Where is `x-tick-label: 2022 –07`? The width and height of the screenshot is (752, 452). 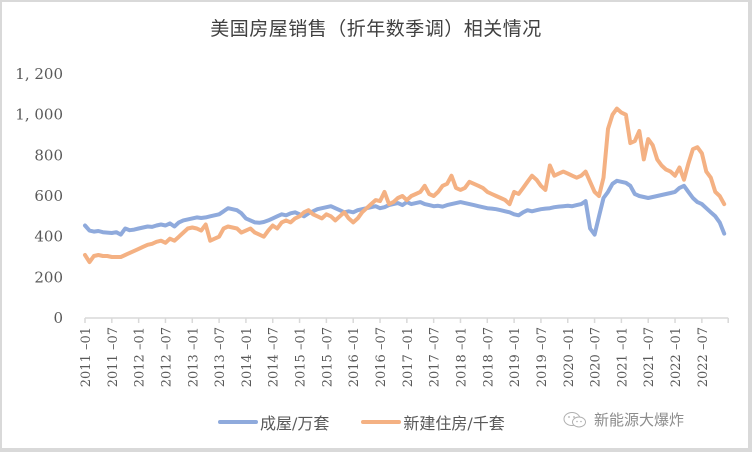
x-tick-label: 2022 –07 is located at coordinates (703, 357).